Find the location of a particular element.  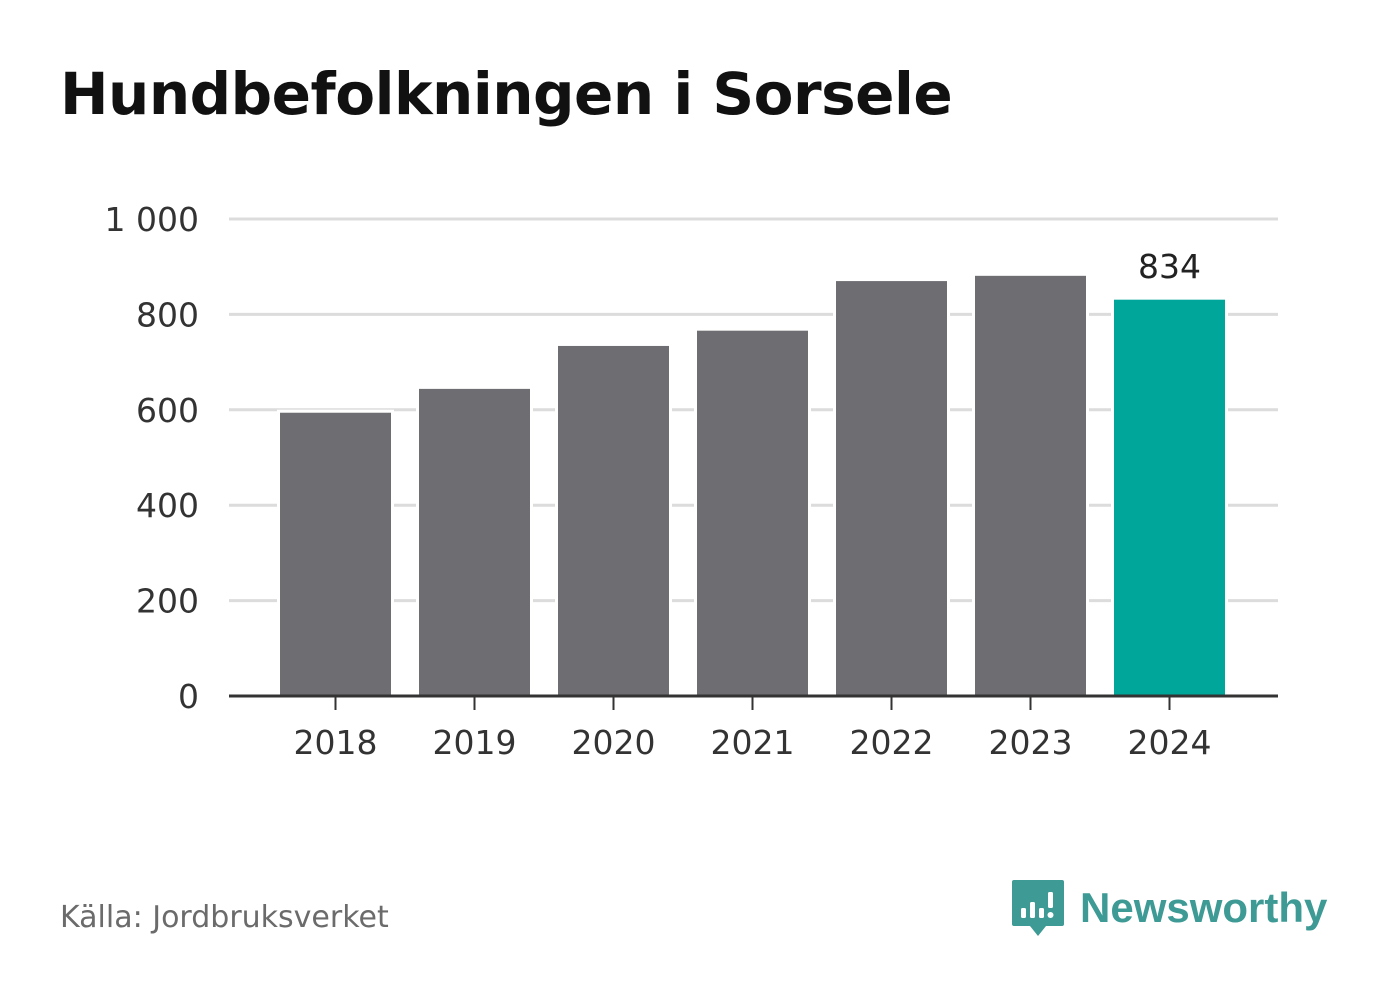

x-tick-label: 2024 is located at coordinates (1170, 742).